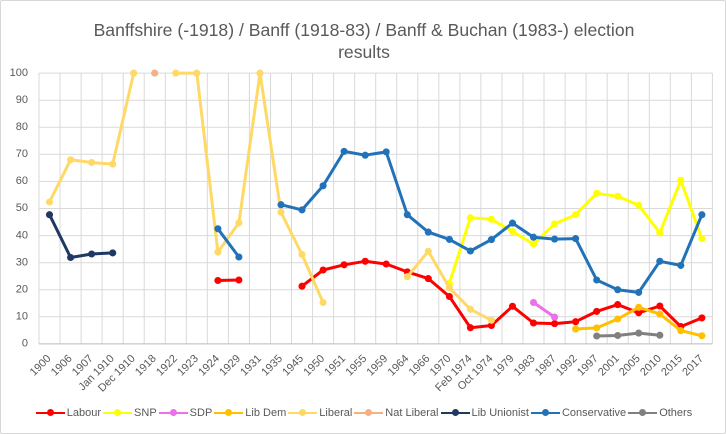 This screenshot has width=726, height=434. Describe the element at coordinates (357, 366) in the screenshot. I see `svg-text: 1955` at that location.